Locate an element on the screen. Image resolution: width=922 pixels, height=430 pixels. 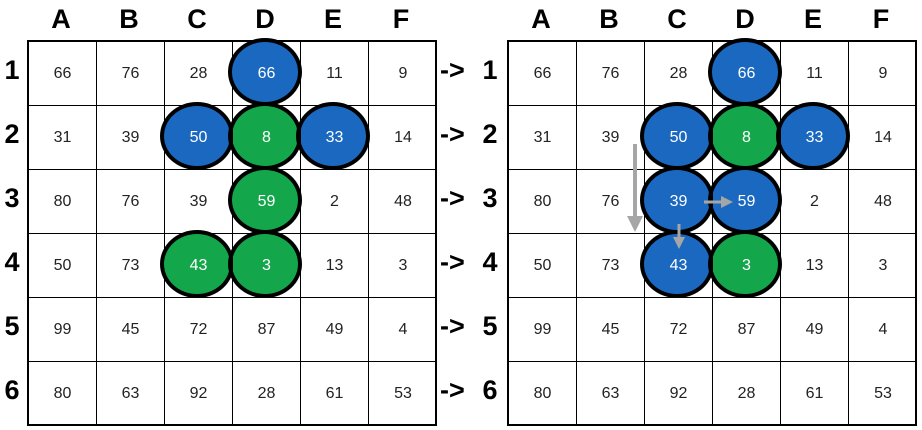
cell-b4-before: 73 is located at coordinates (131, 266).